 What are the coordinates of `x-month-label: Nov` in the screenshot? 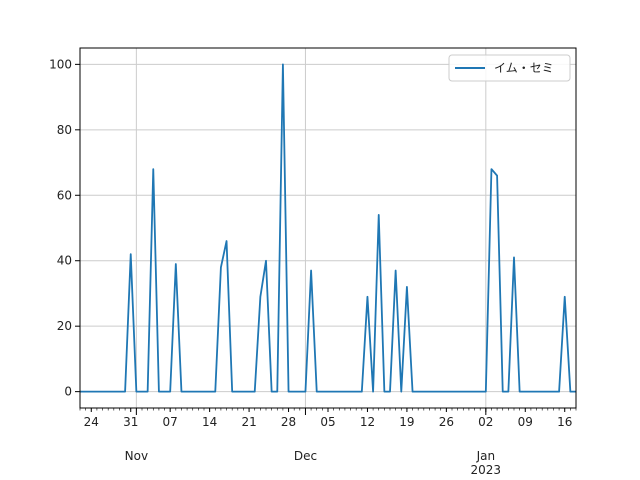 It's located at (136, 456).